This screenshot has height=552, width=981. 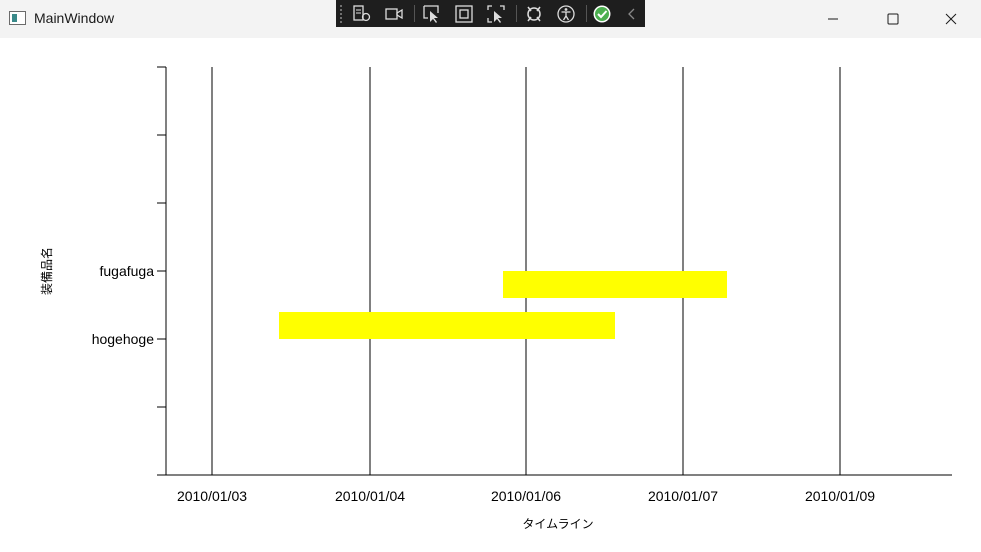 I want to click on hot-reload-icon, so click(x=534, y=14).